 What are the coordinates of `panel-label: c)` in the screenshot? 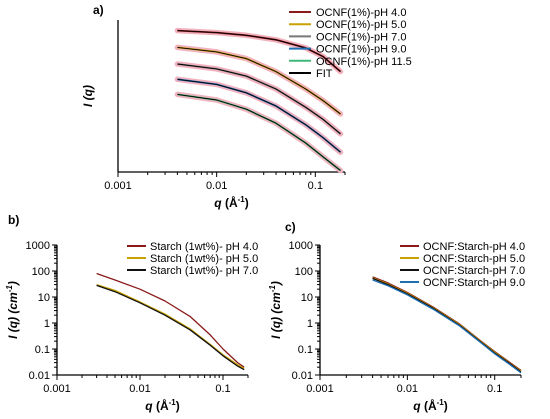 It's located at (290, 227).